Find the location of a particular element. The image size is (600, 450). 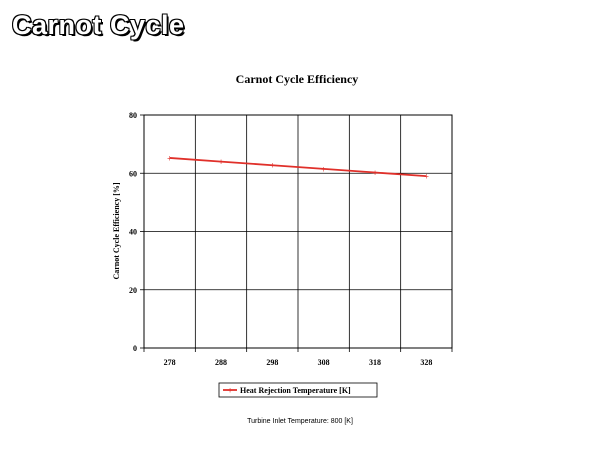

x-ticks: 278 288 298 308 318 328 is located at coordinates (298, 357).